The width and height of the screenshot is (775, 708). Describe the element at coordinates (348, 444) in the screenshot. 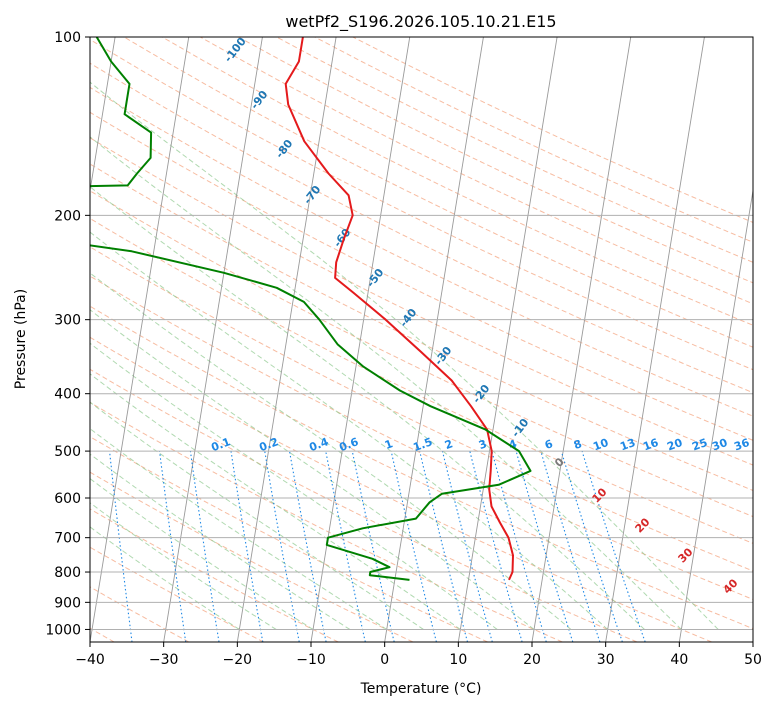

I see `mixing-ratio-label: 0.6` at that location.